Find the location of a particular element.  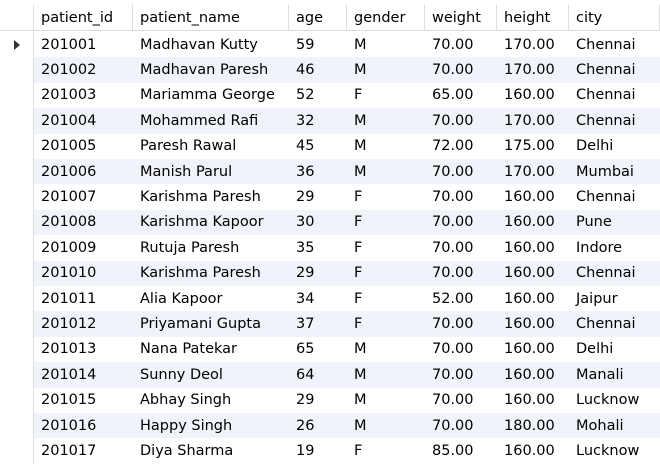

cell-height: 175.00 is located at coordinates (529, 146).